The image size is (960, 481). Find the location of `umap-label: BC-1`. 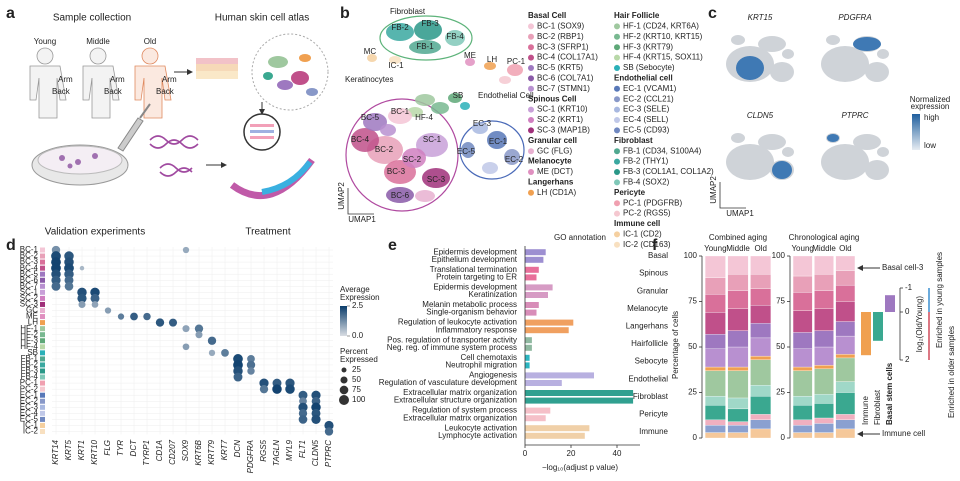

umap-label: BC-1 is located at coordinates (400, 111).